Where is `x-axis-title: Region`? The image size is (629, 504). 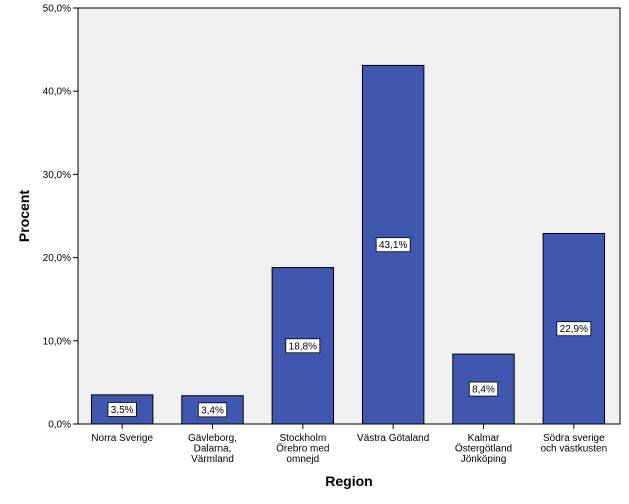
x-axis-title: Region is located at coordinates (348, 481).